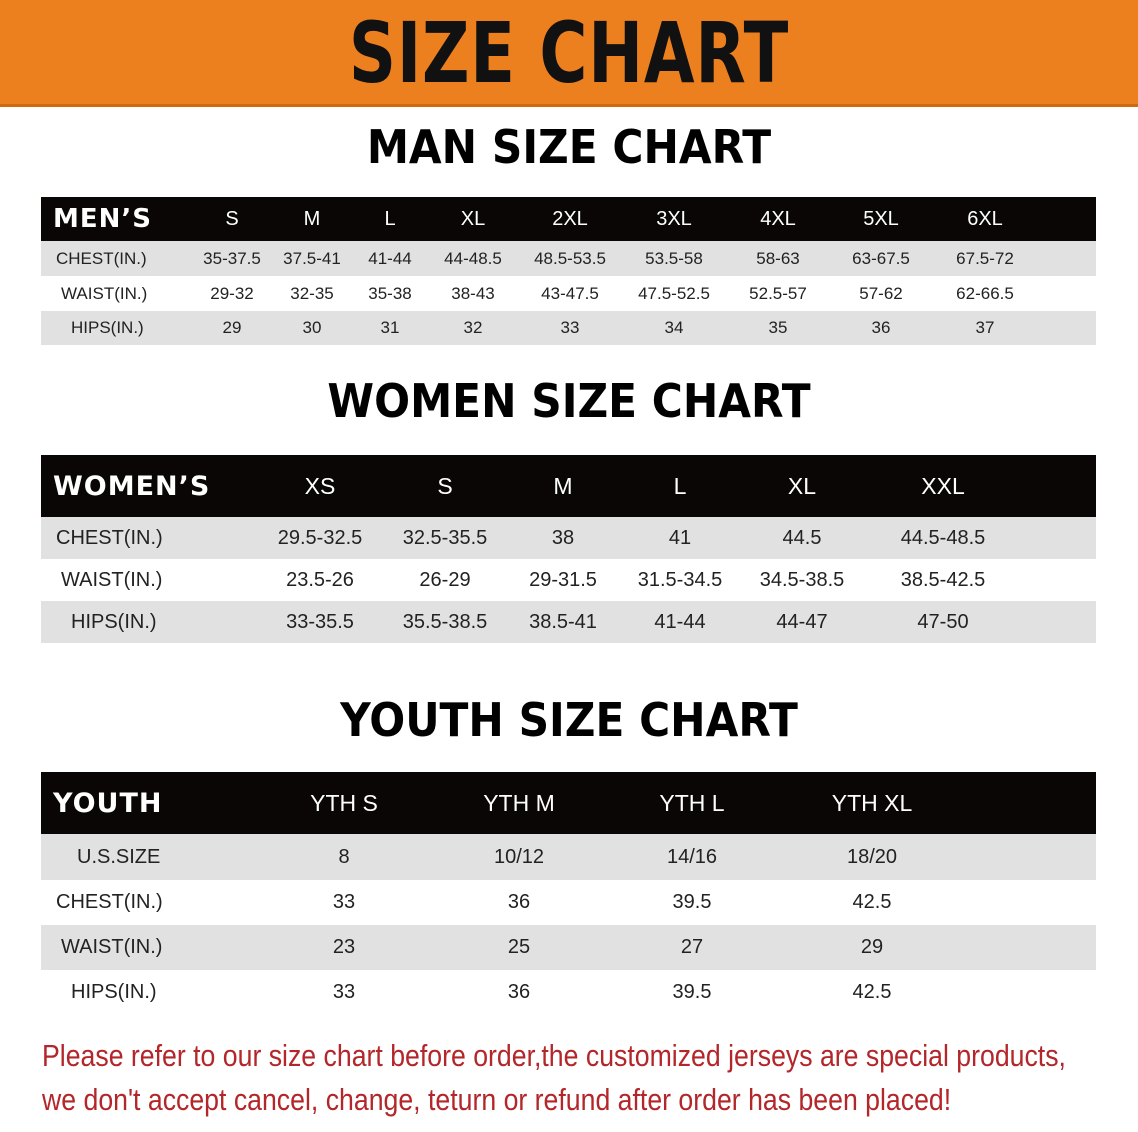  I want to click on men-size-header: L, so click(390, 218).